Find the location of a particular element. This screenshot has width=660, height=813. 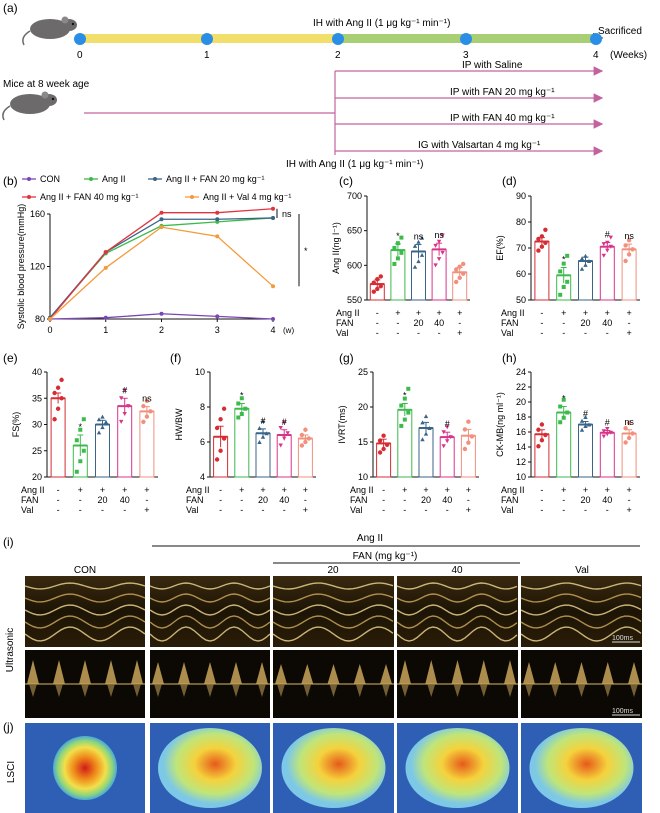

y-tick-label: 60 is located at coordinates (521, 274).